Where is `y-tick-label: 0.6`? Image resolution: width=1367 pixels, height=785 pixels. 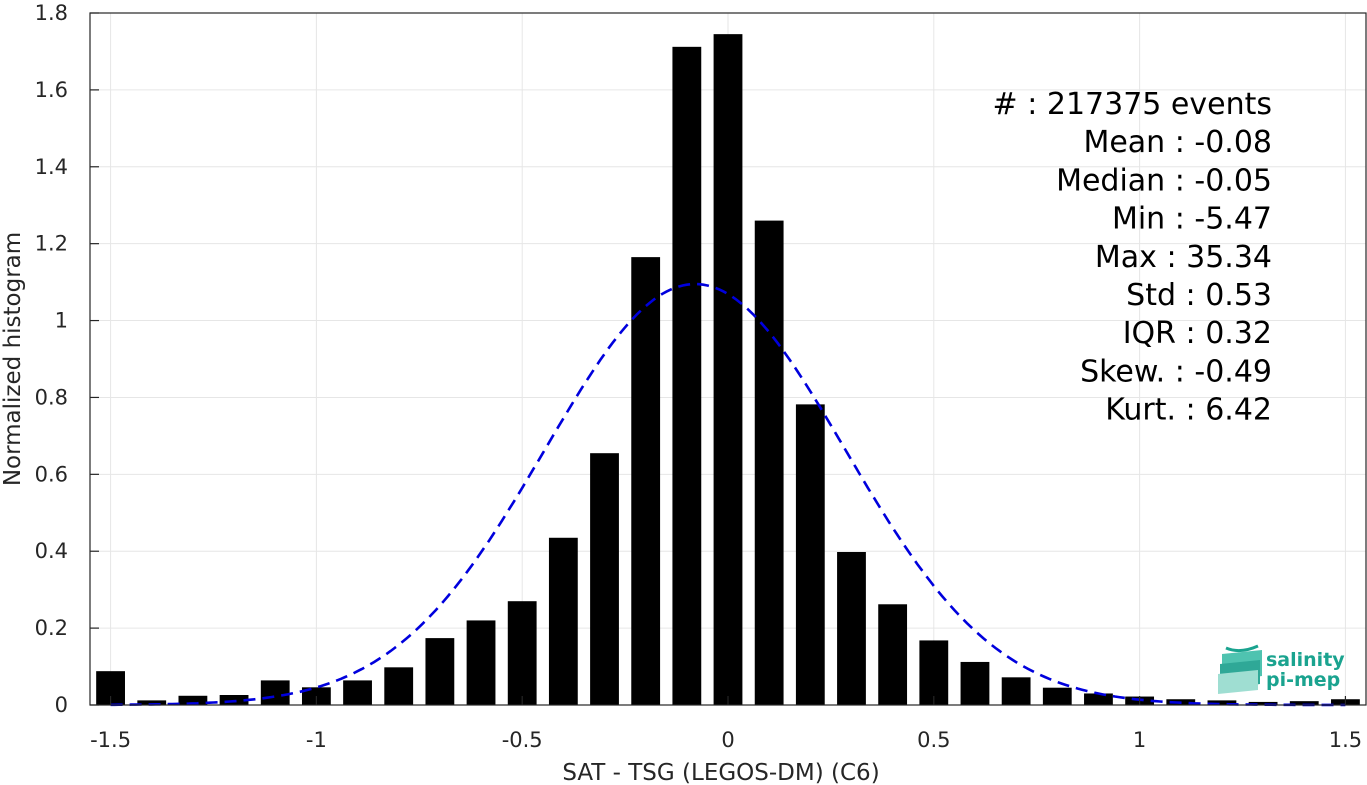
y-tick-label: 0.6 is located at coordinates (51, 474).